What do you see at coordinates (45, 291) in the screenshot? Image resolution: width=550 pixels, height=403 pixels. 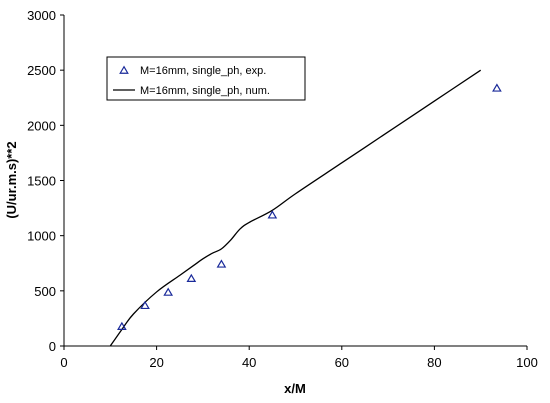 I see `y-tick-label: 500` at bounding box center [45, 291].